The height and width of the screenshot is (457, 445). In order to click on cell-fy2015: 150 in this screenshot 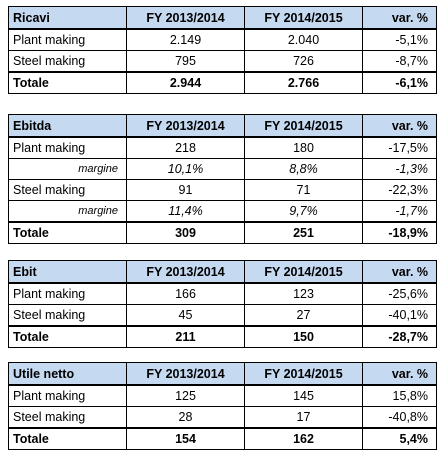, I will do `click(303, 336)`.